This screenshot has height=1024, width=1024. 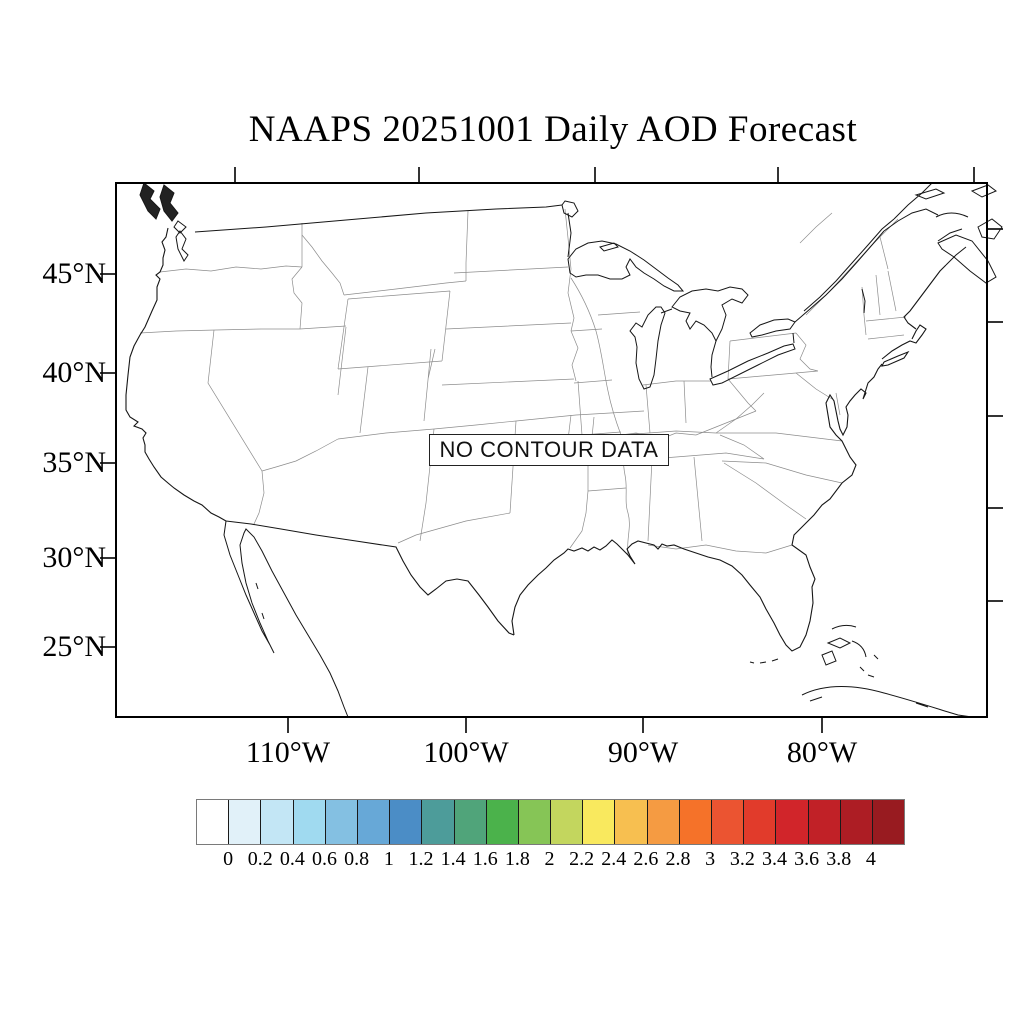 What do you see at coordinates (678, 859) in the screenshot?
I see `colorbar-tick-label: 2.8` at bounding box center [678, 859].